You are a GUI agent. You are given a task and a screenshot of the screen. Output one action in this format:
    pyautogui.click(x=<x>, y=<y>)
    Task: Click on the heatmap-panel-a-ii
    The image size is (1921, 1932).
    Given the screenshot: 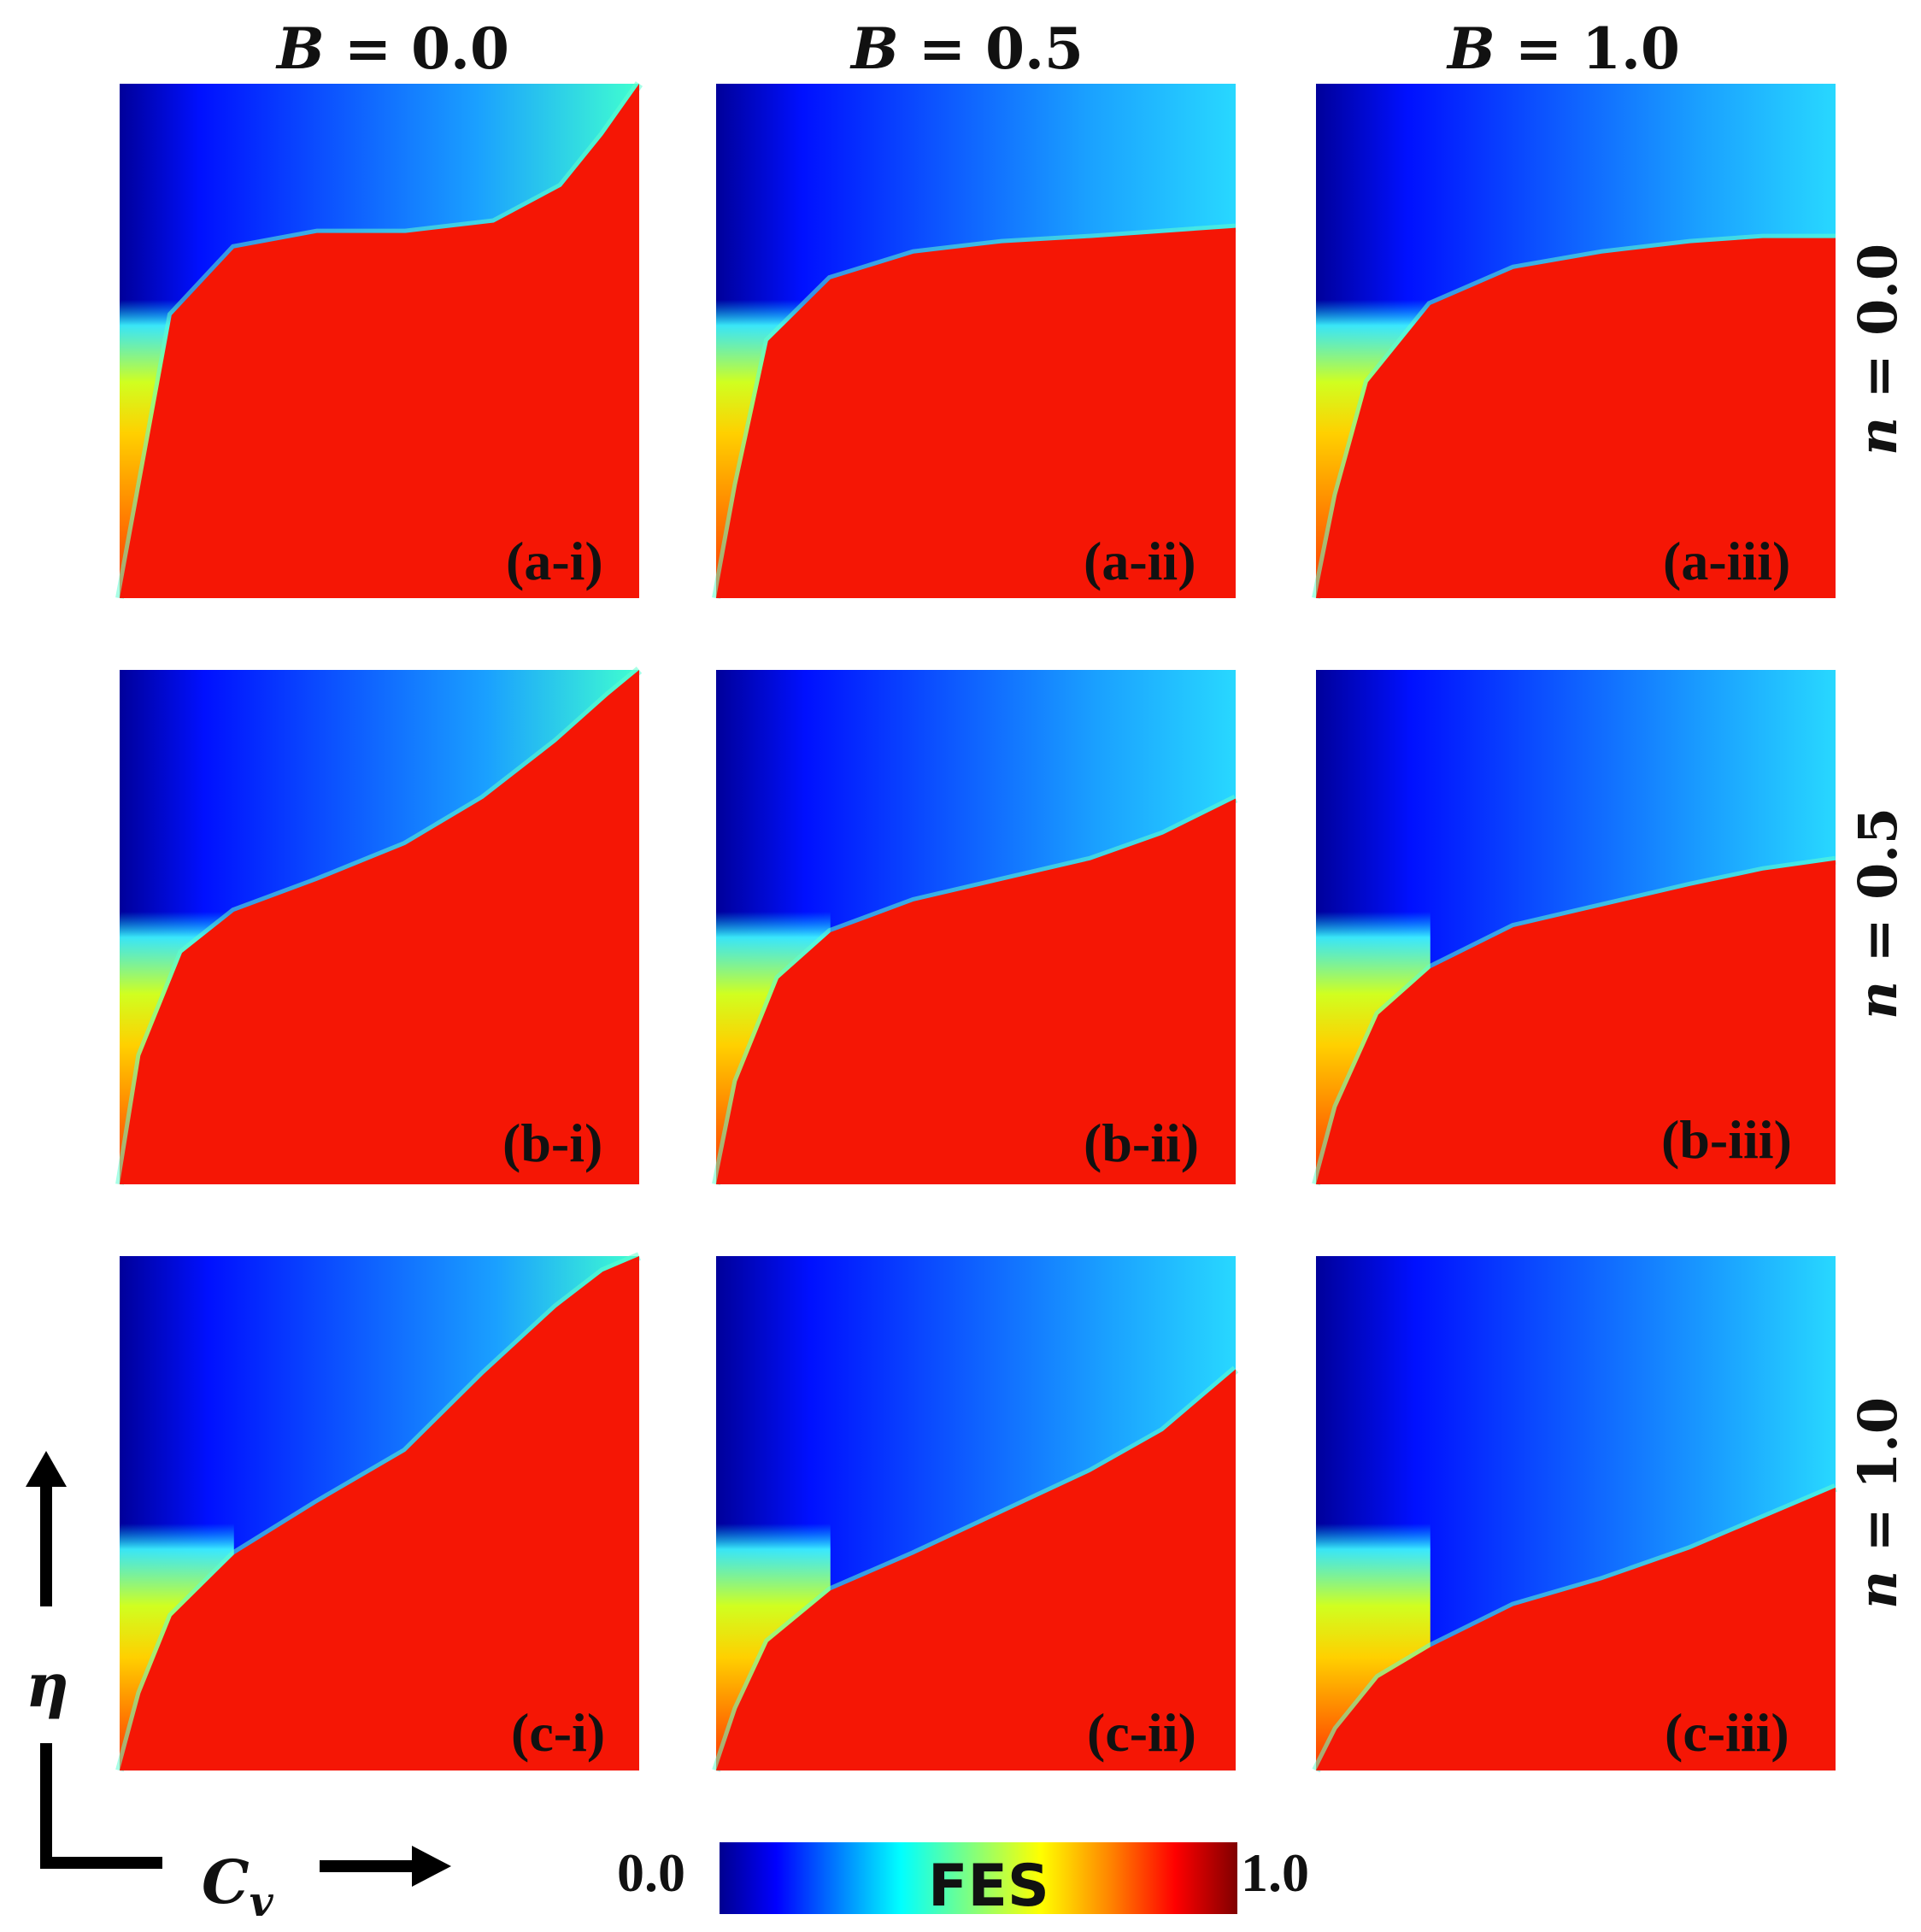 What is the action you would take?
    pyautogui.click(x=975, y=342)
    